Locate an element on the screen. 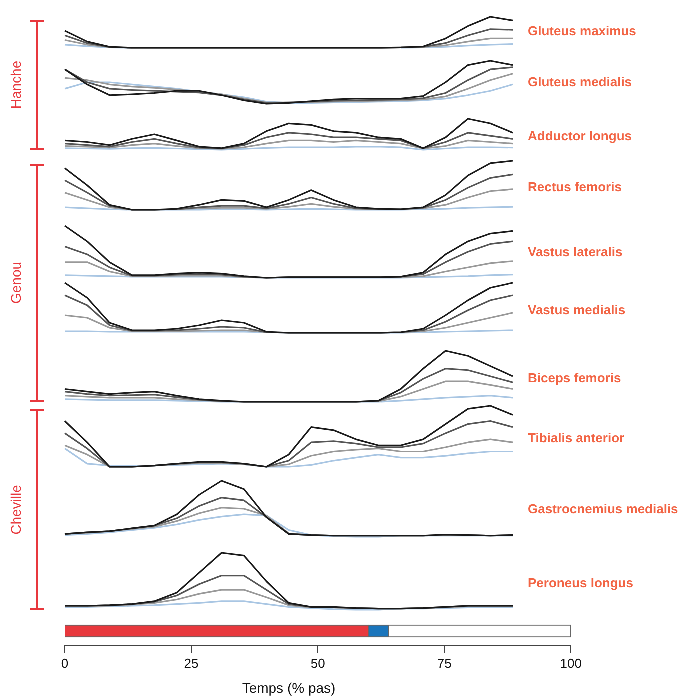 The width and height of the screenshot is (692, 698). text: Biceps femoris is located at coordinates (575, 378).